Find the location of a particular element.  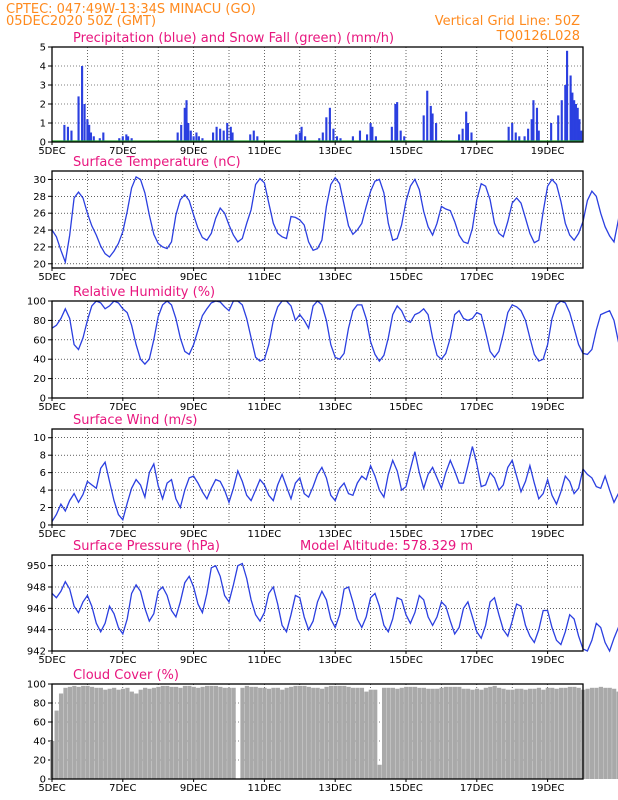

pres-xtick-label: 13DEC is located at coordinates (335, 660).